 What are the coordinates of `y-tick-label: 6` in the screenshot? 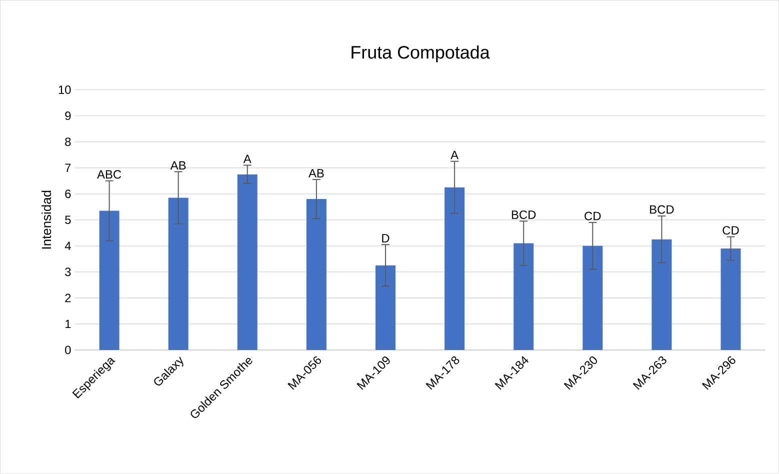 It's located at (68, 194).